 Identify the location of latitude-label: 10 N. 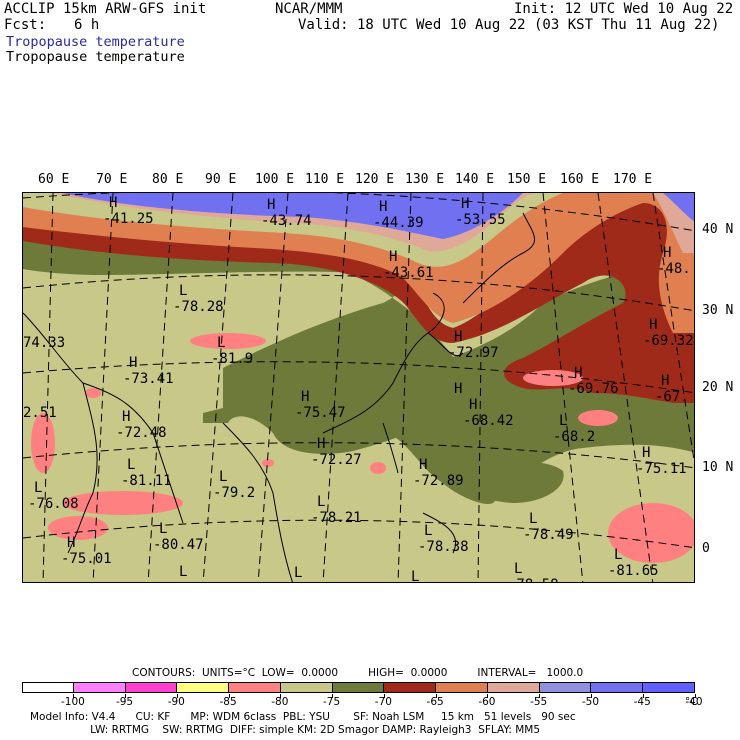
(718, 467).